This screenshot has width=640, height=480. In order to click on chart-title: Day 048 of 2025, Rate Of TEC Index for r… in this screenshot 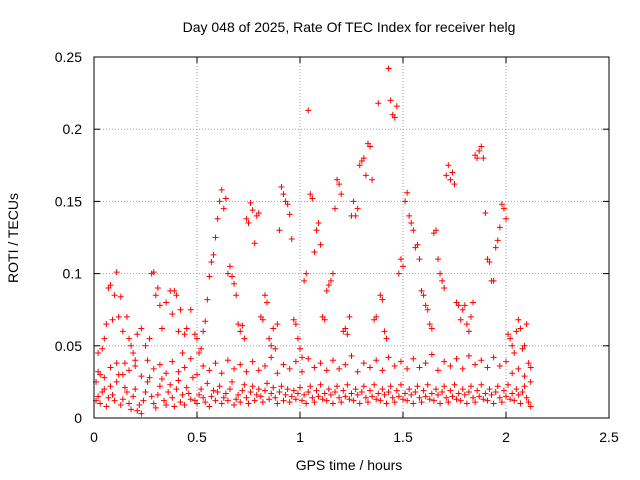, I will do `click(349, 27)`.